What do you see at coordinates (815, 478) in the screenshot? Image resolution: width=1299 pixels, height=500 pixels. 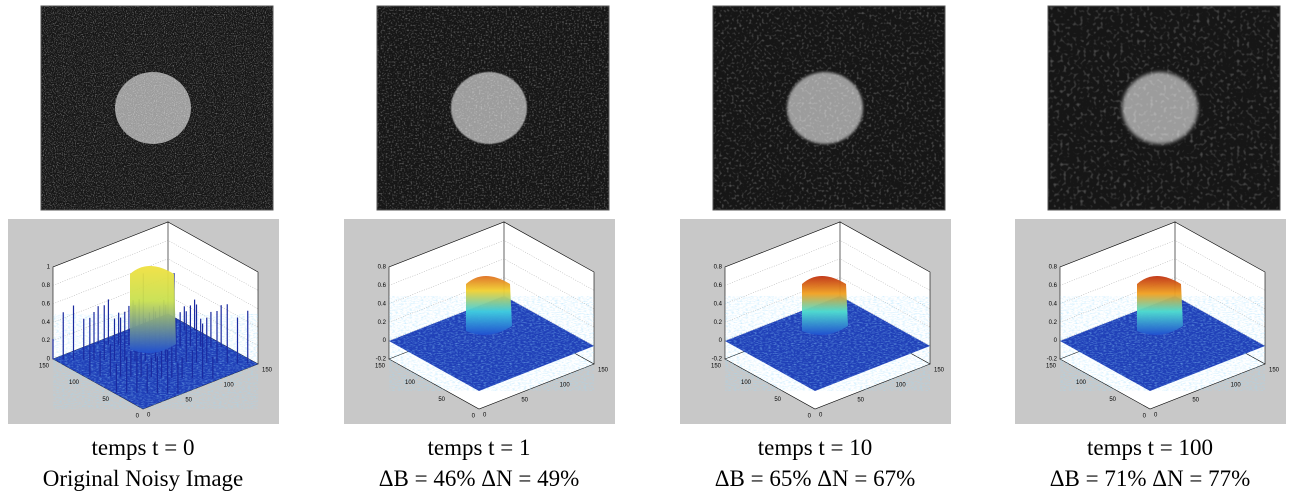 I see `subcaption: ΔB = 65% ΔN = 67%` at bounding box center [815, 478].